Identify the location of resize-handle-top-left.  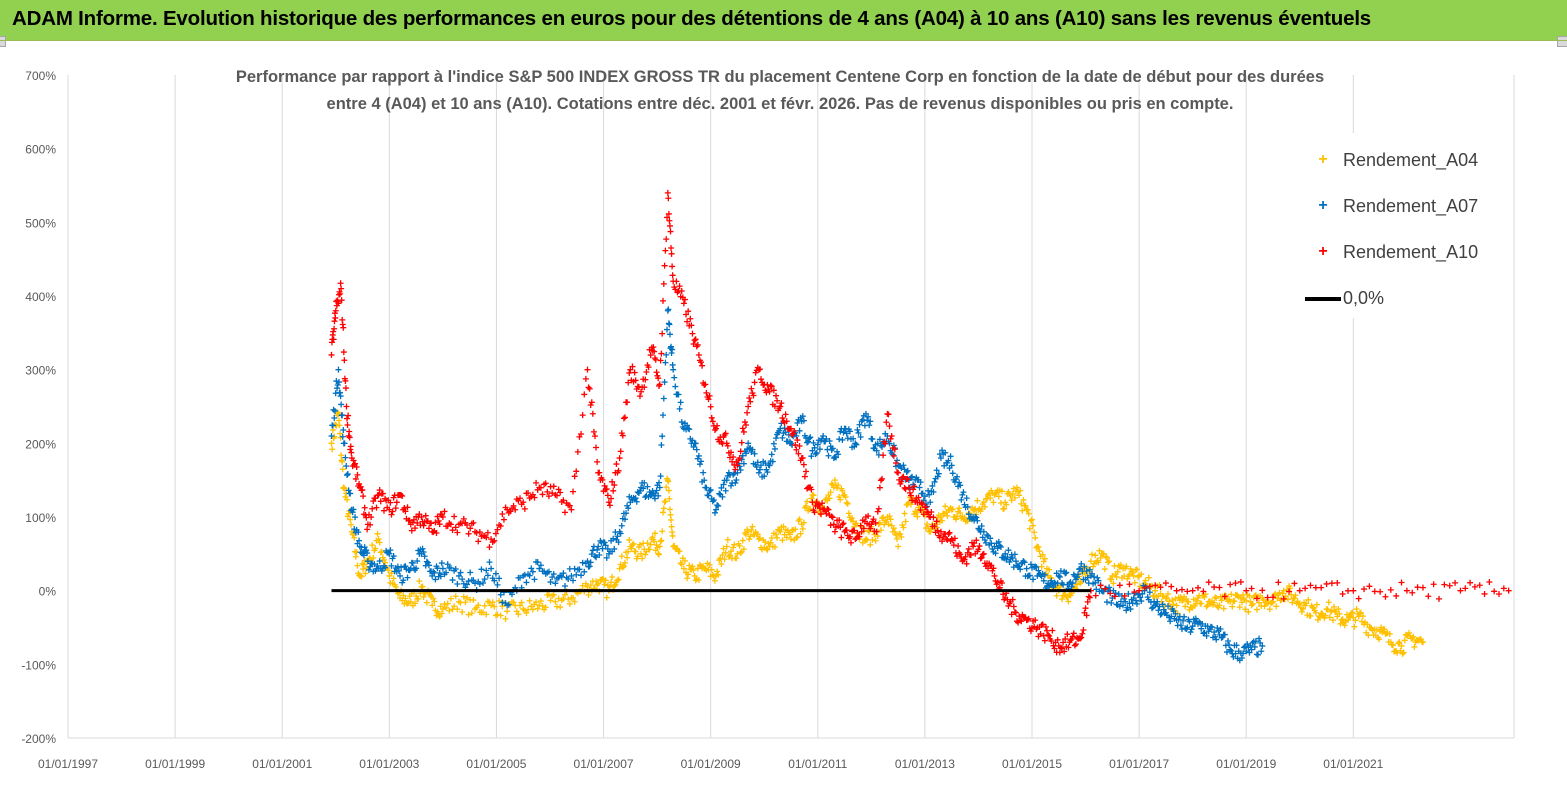
(3, 41).